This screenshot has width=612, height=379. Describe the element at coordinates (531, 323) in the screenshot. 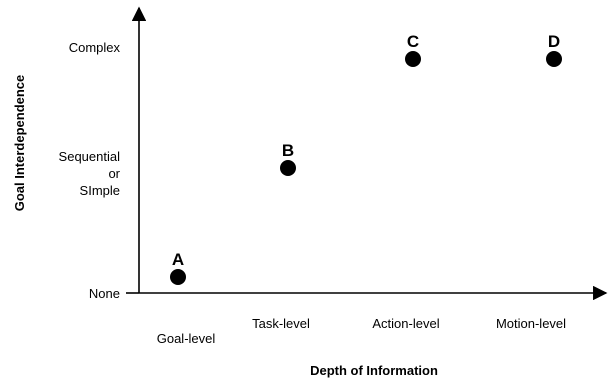

I see `x-tick-motion-level: Motion-level` at that location.